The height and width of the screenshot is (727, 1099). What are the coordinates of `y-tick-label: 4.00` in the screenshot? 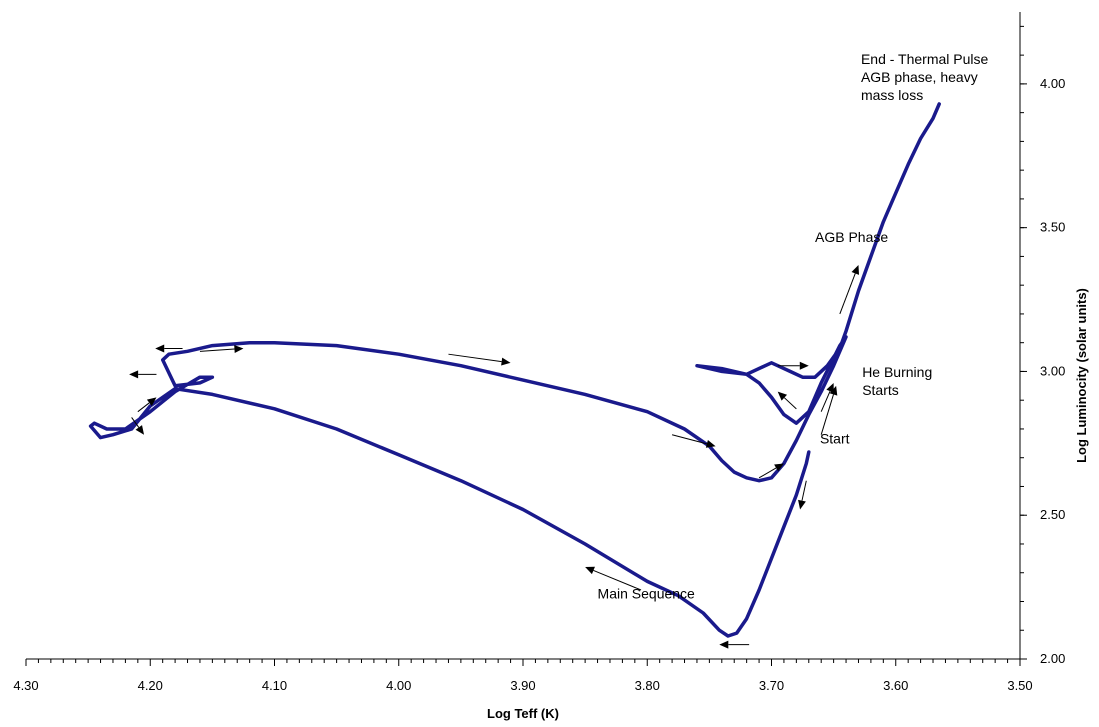 It's located at (1052, 83).